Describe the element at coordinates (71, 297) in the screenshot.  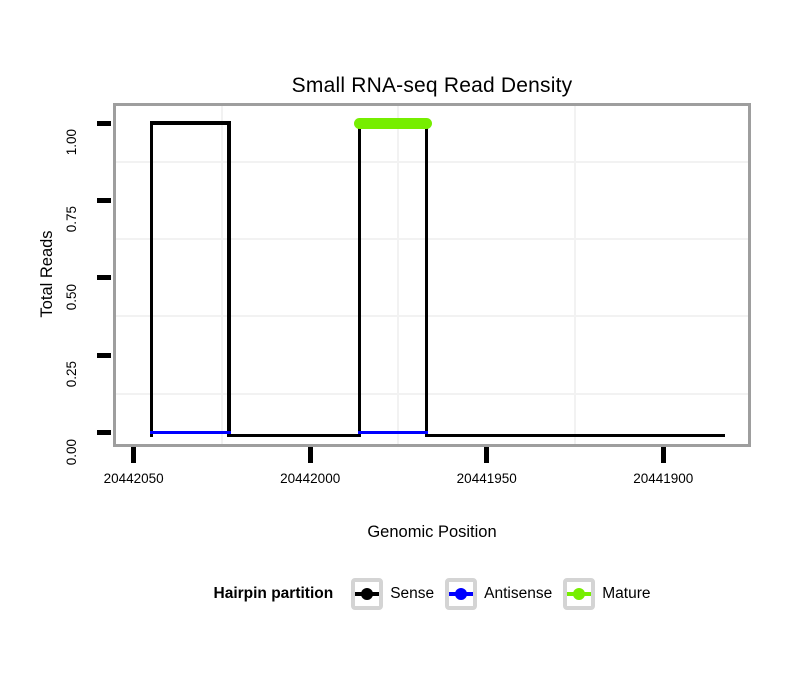
I see `y-tick-label: 0.50` at that location.